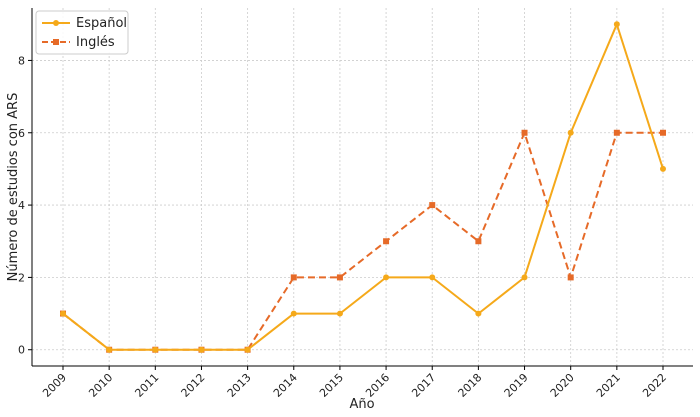 The height and width of the screenshot is (417, 700). What do you see at coordinates (101, 23) in the screenshot?
I see `legend-label-espanol: Español` at bounding box center [101, 23].